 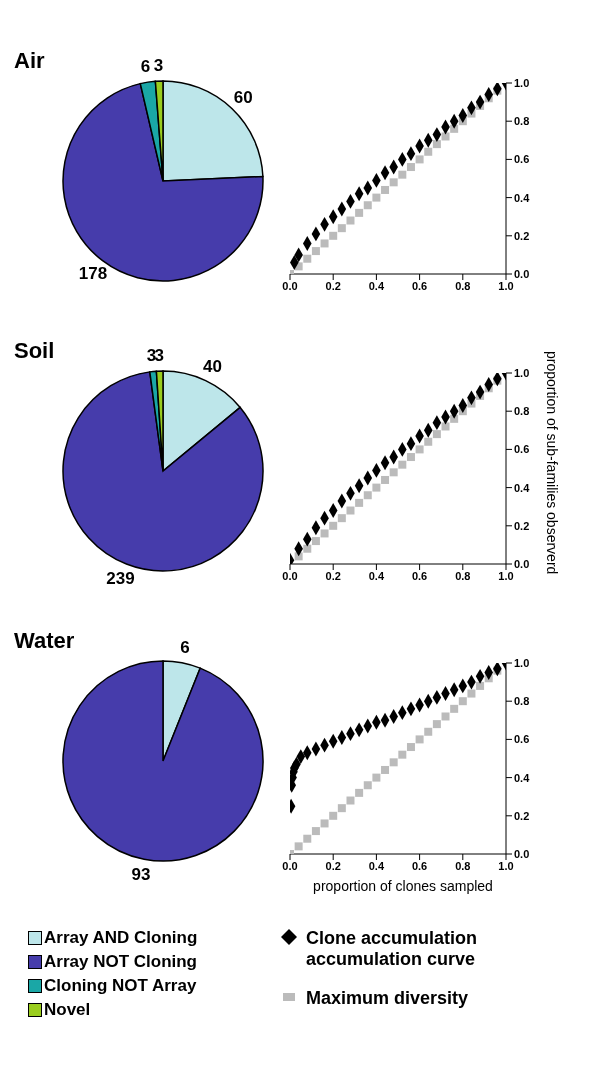 I want to click on chart-title: Air, so click(x=29, y=61).